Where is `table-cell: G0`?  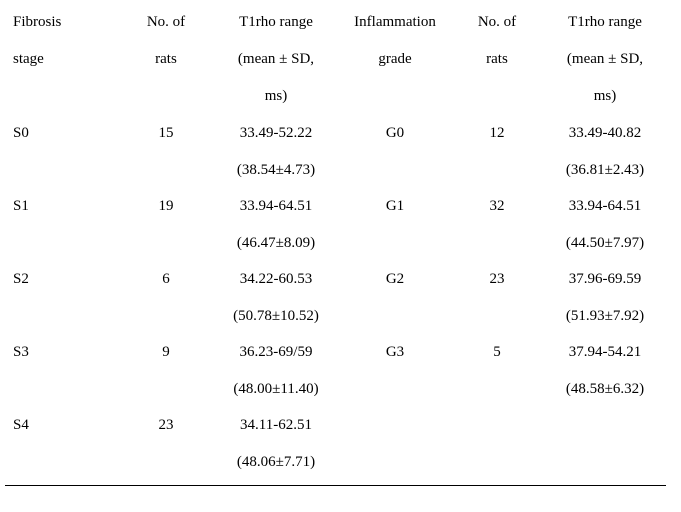 table-cell: G0 is located at coordinates (395, 133).